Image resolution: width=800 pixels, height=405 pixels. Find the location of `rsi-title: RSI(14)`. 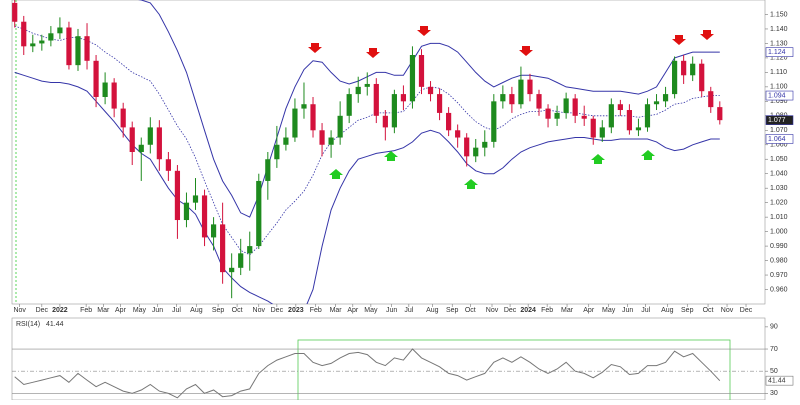

rsi-title: RSI(14) is located at coordinates (28, 324).